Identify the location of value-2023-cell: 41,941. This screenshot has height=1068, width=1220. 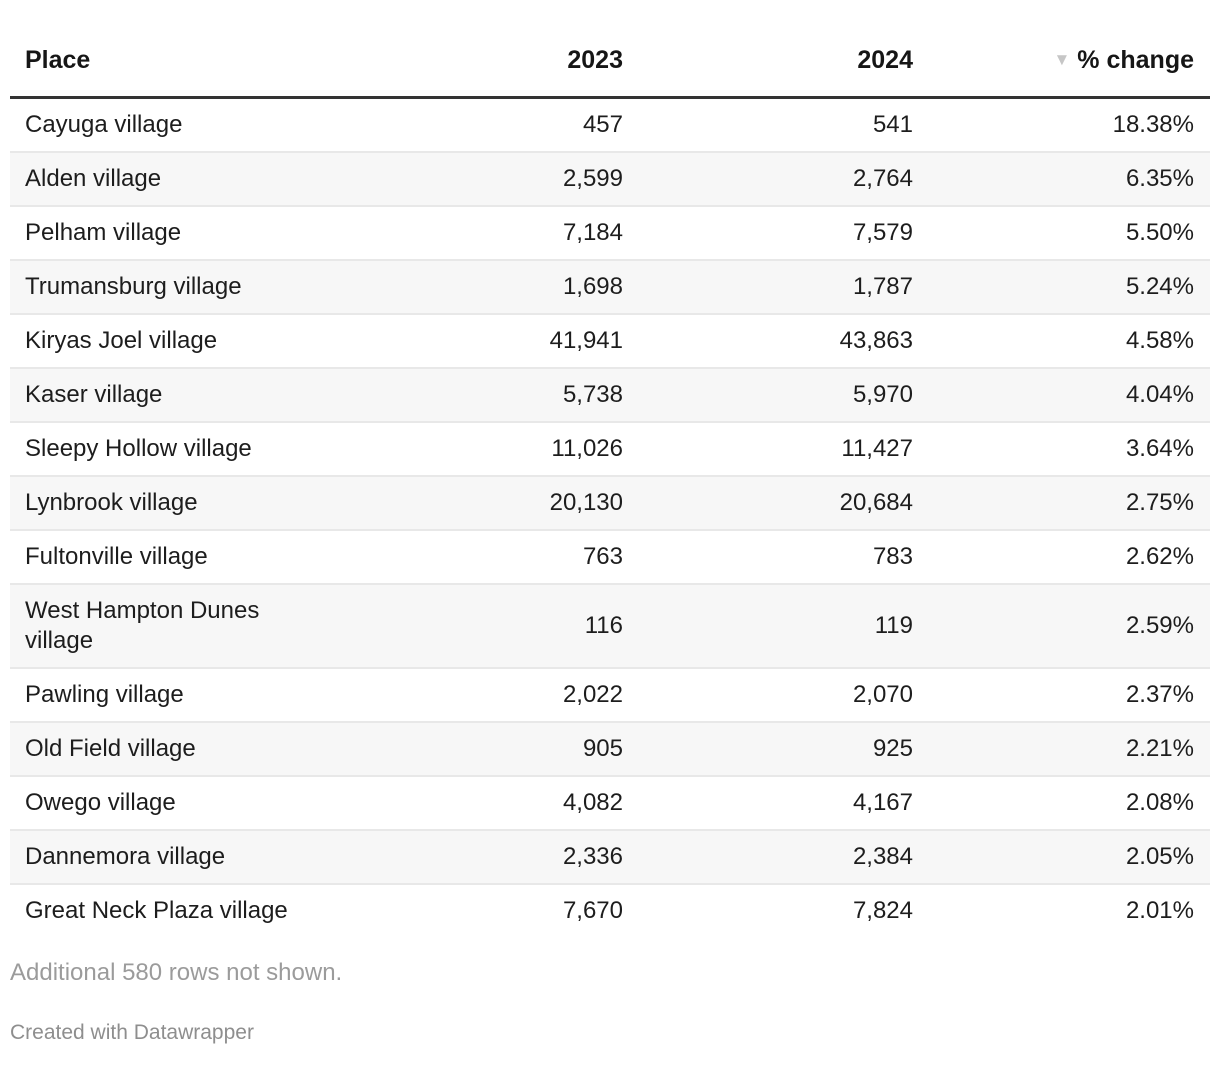
(477, 340).